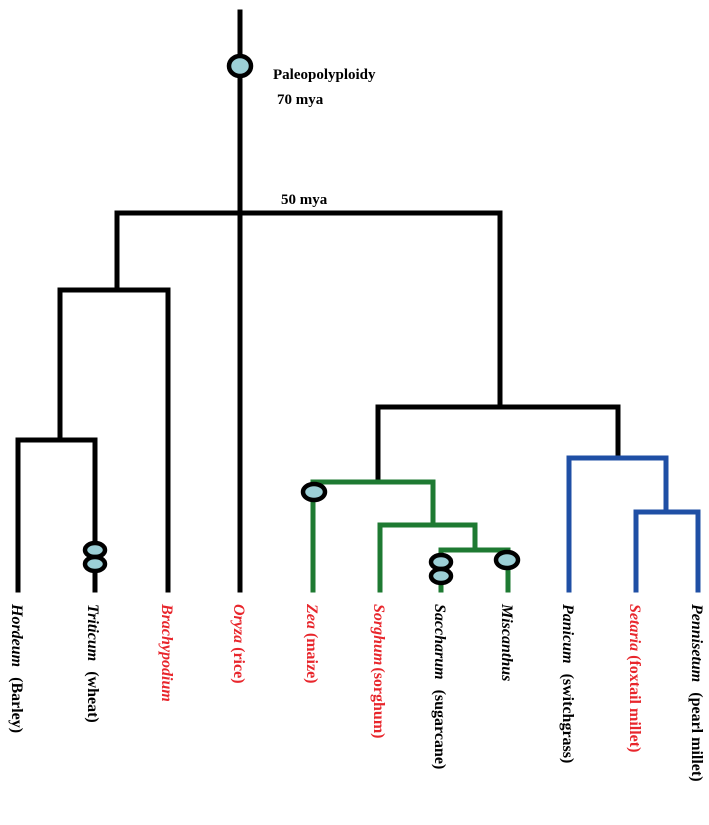 This screenshot has width=709, height=825. I want to click on blue-branches, so click(633, 524).